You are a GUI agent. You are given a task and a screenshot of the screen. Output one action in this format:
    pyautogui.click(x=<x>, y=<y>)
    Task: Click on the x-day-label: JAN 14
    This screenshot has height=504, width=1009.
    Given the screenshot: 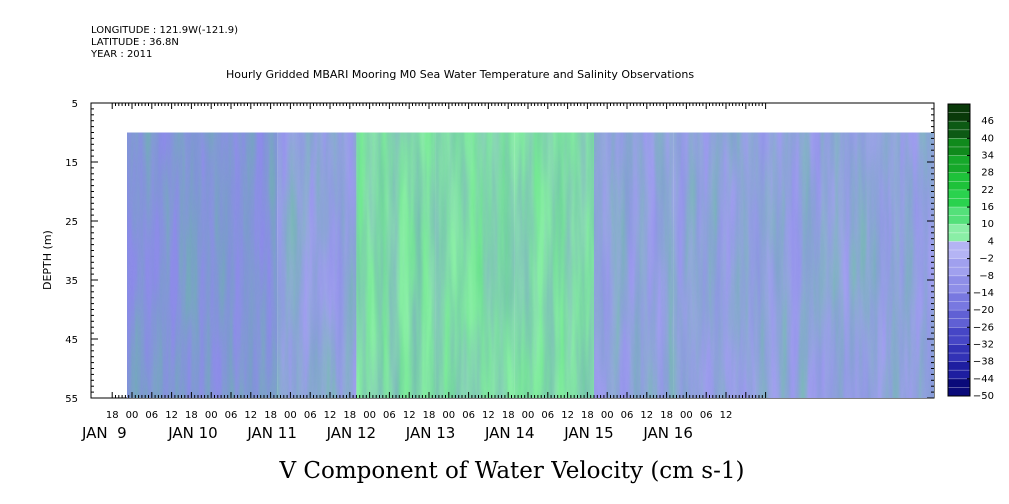 What is the action you would take?
    pyautogui.click(x=509, y=433)
    